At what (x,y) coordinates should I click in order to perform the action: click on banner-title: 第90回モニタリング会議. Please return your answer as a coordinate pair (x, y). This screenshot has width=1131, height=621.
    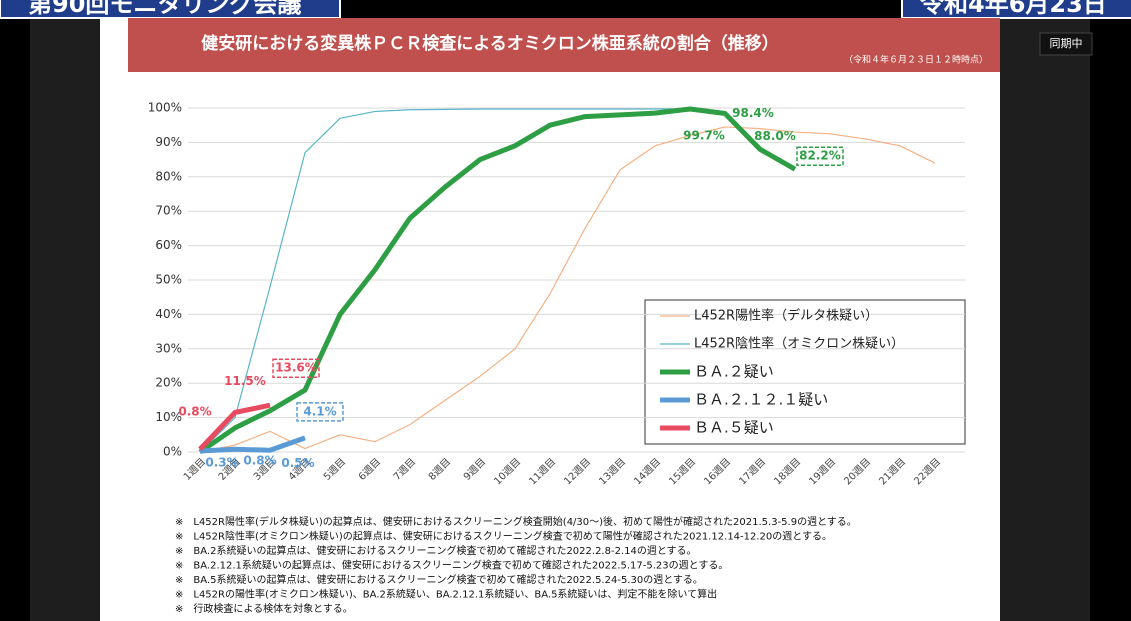
    Looking at the image, I should click on (164, 9).